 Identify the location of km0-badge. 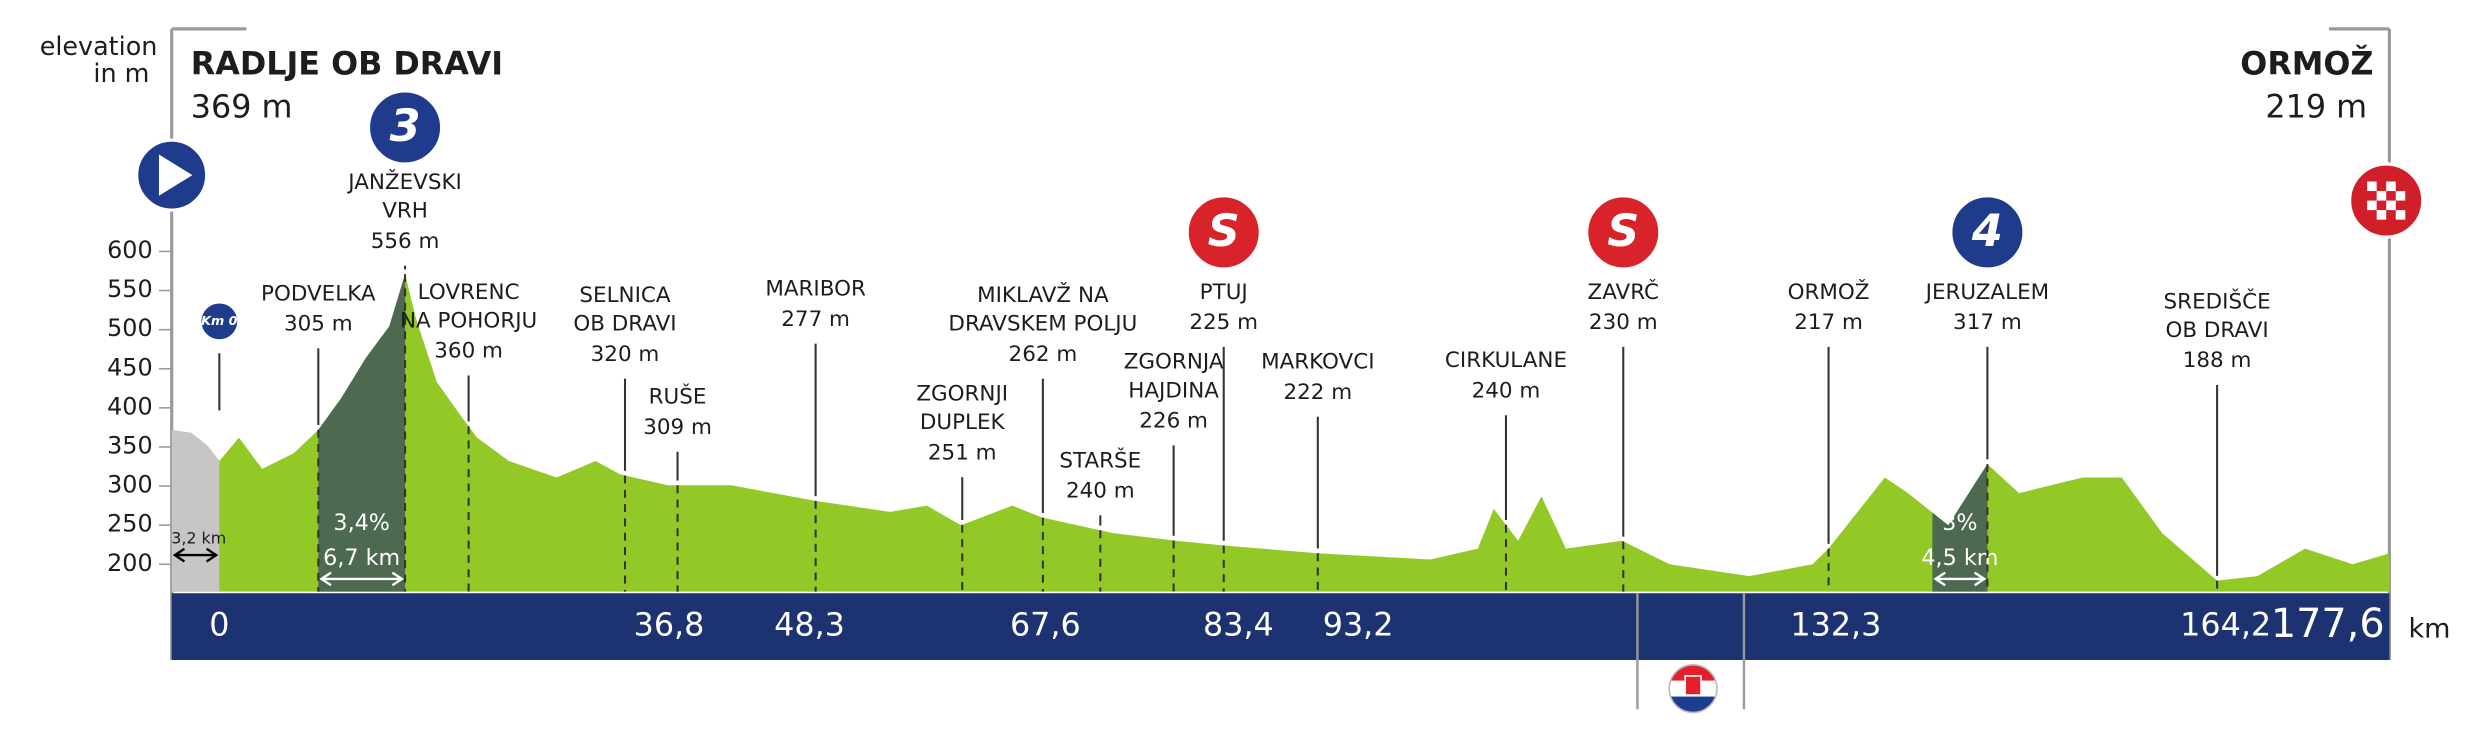
(219, 321).